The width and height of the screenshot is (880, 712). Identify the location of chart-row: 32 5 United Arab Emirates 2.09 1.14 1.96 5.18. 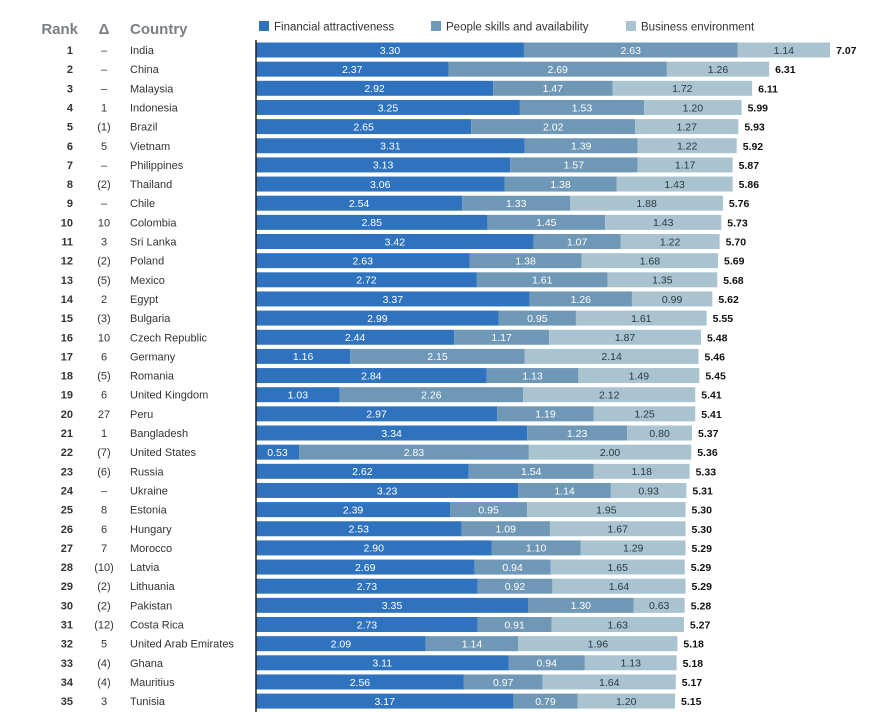
(382, 644).